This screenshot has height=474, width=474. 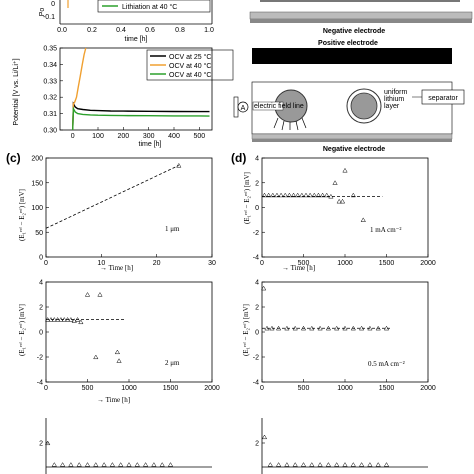 I want to click on c1-x-tick-label-0: 0, so click(x=46, y=263).